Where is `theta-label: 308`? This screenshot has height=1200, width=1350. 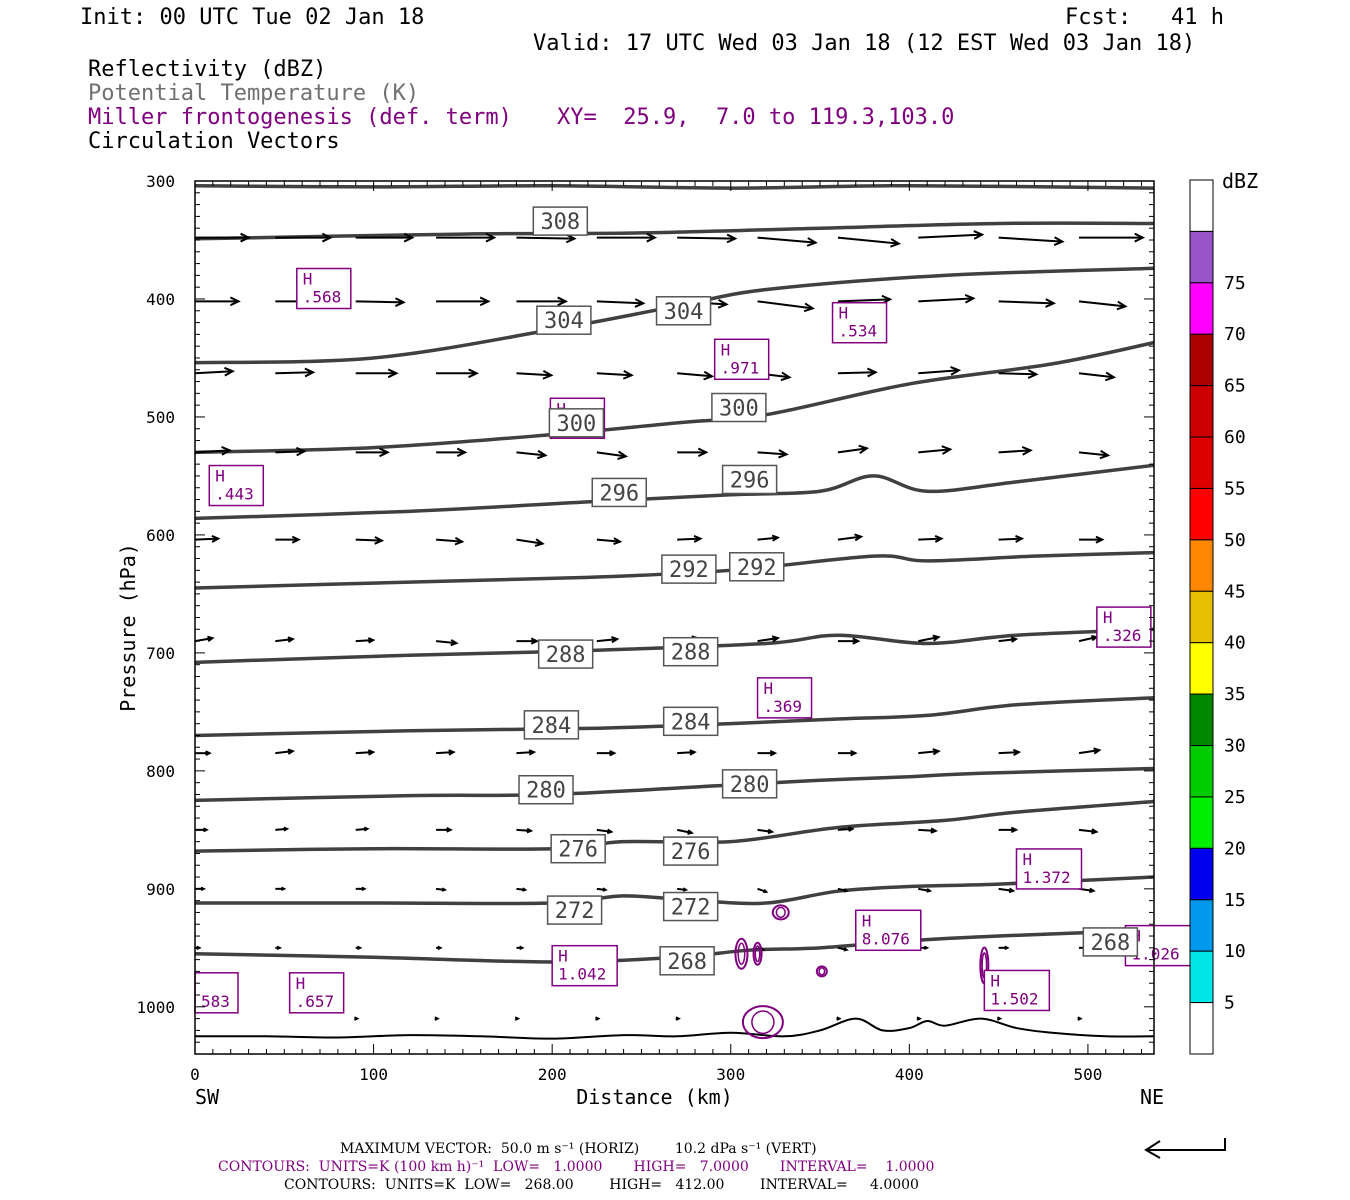
theta-label: 308 is located at coordinates (560, 221).